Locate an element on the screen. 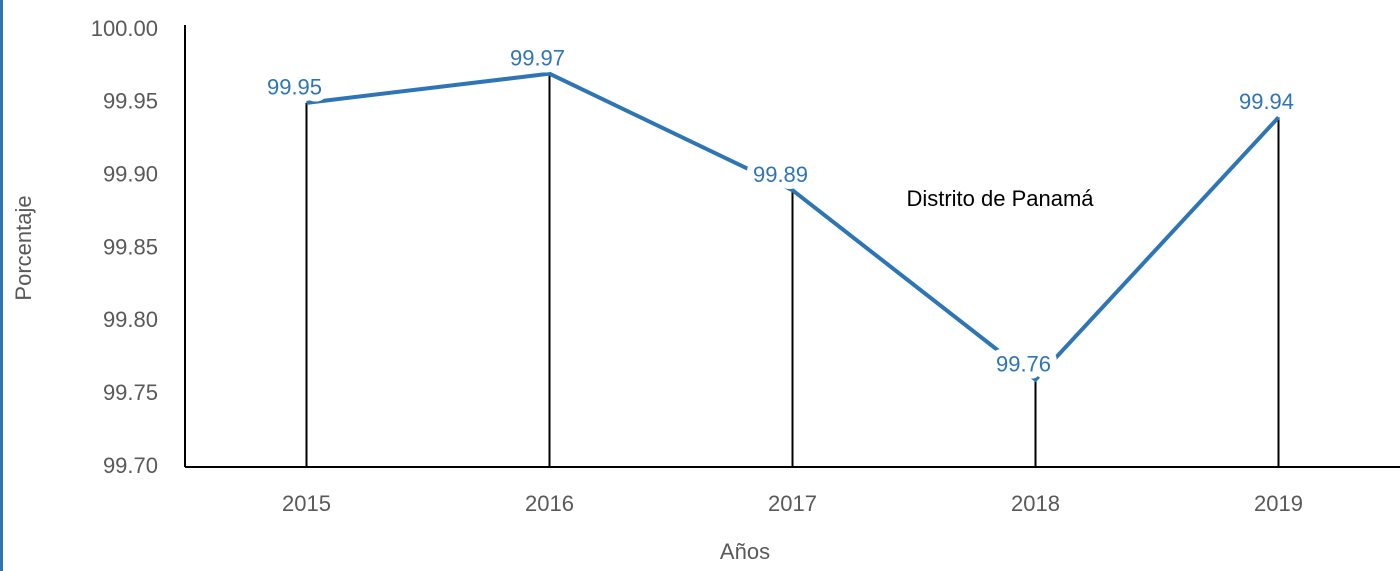 The width and height of the screenshot is (1400, 571). x-tick-label: 2019 is located at coordinates (1278, 503).